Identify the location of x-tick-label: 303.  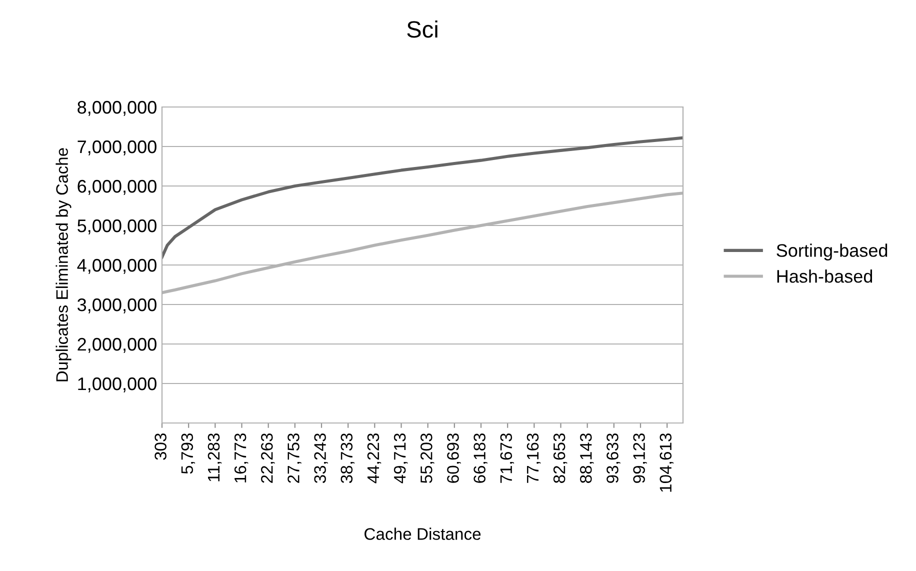
(160, 446).